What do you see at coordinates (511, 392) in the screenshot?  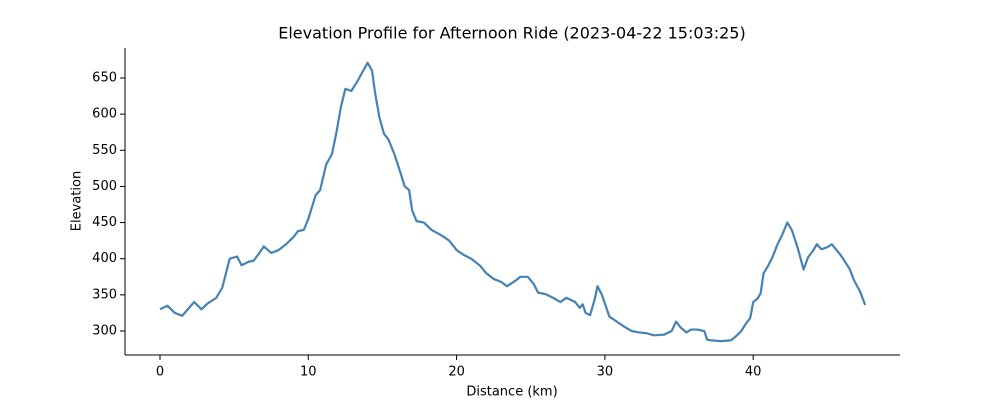 I see `x-axis-label: Distance (km)` at bounding box center [511, 392].